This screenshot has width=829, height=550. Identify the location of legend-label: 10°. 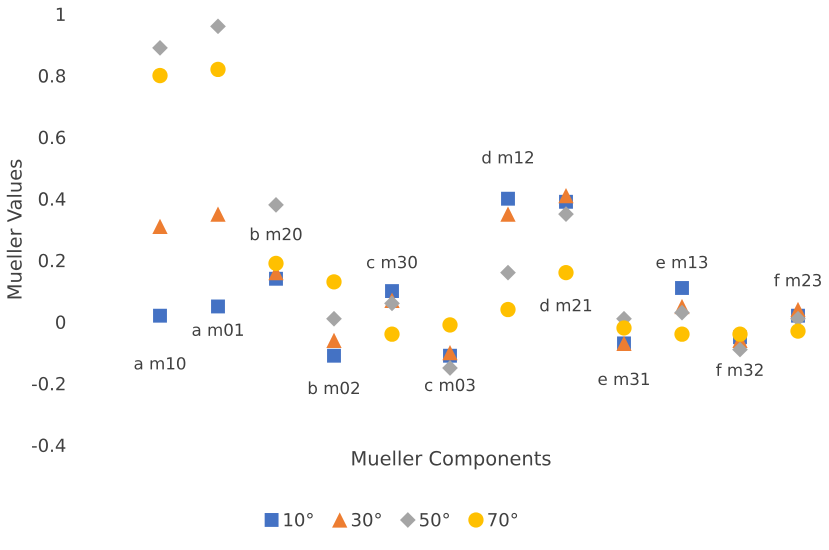
(298, 519).